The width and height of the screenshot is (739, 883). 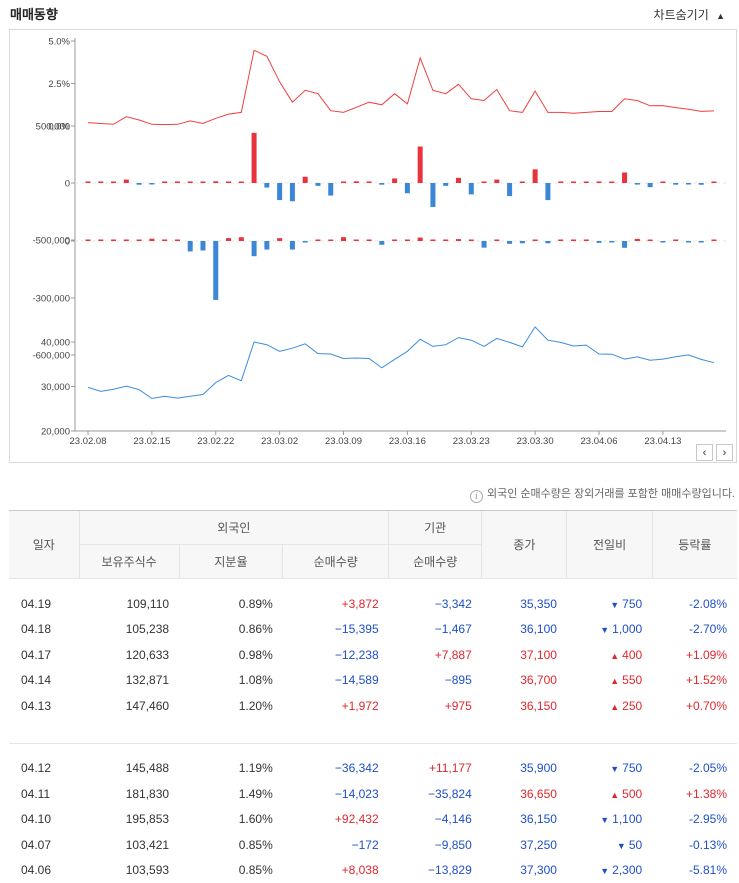 What do you see at coordinates (599, 441) in the screenshot?
I see `x-tick-label: 23.04.06` at bounding box center [599, 441].